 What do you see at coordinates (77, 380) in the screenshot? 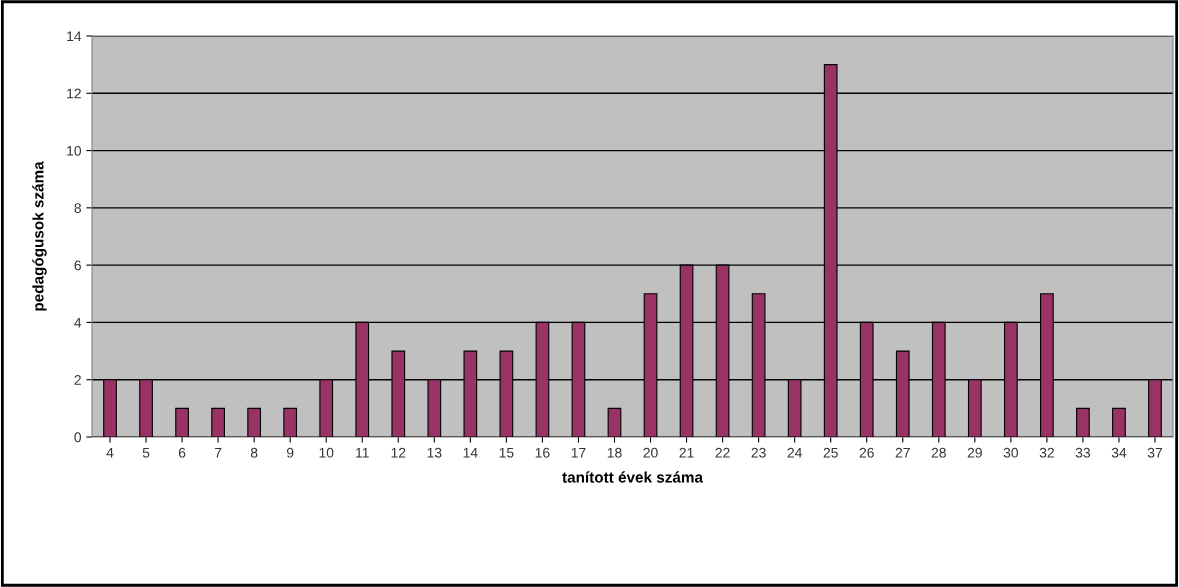
I see `y-tick-label: 2` at bounding box center [77, 380].